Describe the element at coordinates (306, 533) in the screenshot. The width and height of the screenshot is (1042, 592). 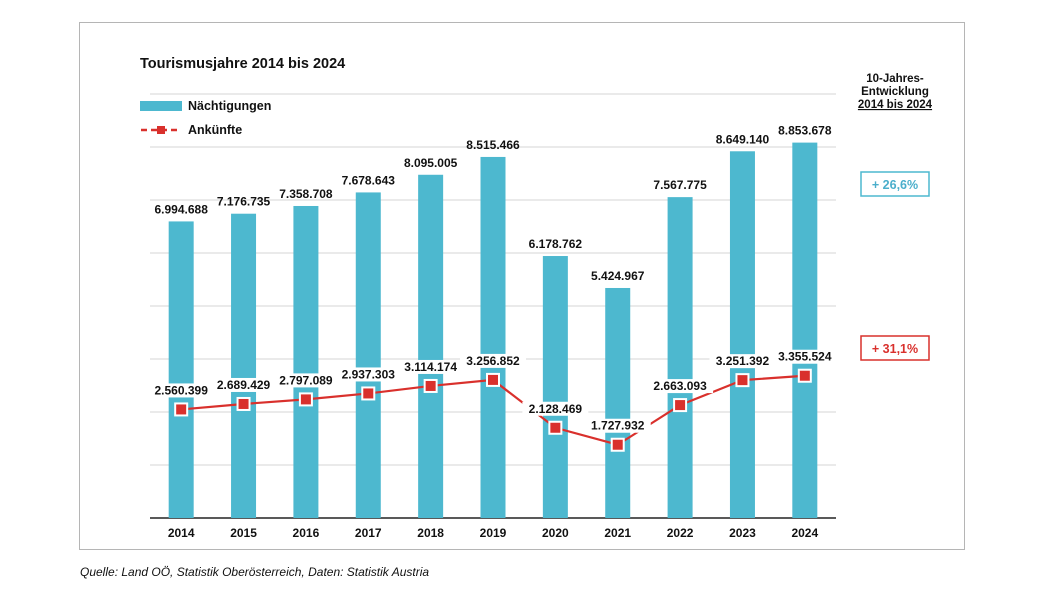
I see `x-tick-label: 2016` at that location.